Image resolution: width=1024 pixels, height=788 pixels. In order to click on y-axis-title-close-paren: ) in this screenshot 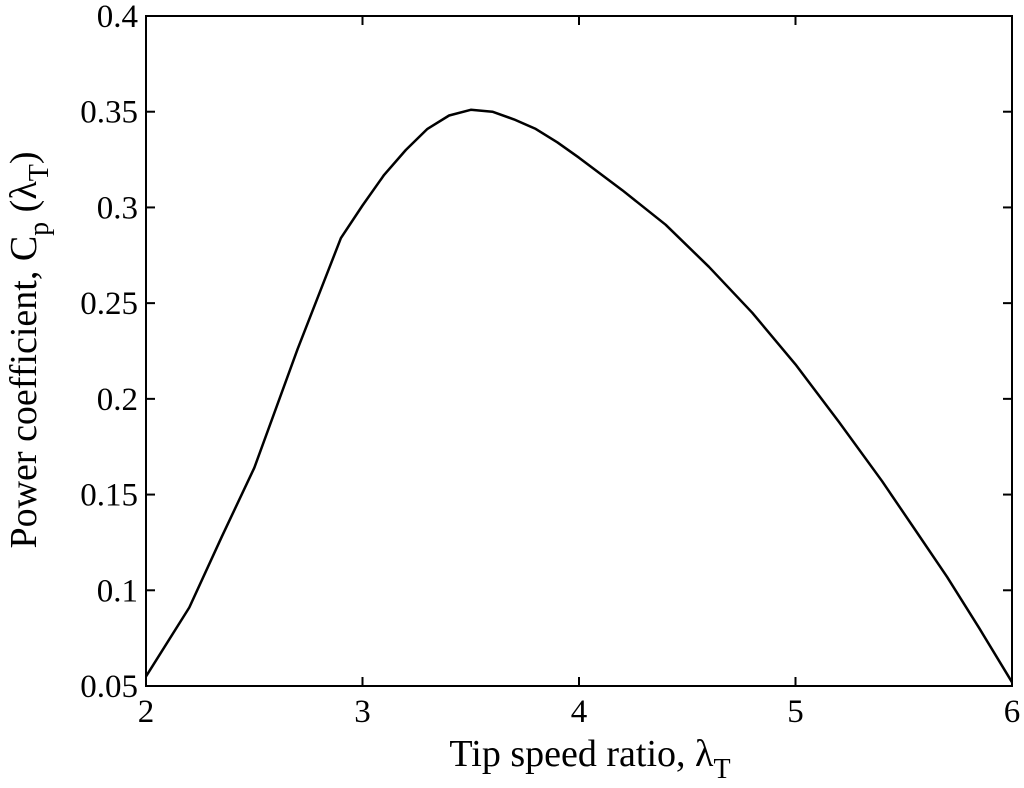, I will do `click(24, 157)`.